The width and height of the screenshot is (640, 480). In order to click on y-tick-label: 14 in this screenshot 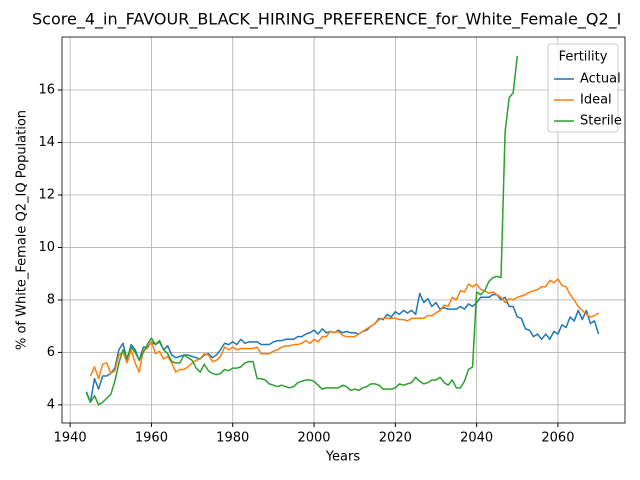, I will do `click(46, 142)`.